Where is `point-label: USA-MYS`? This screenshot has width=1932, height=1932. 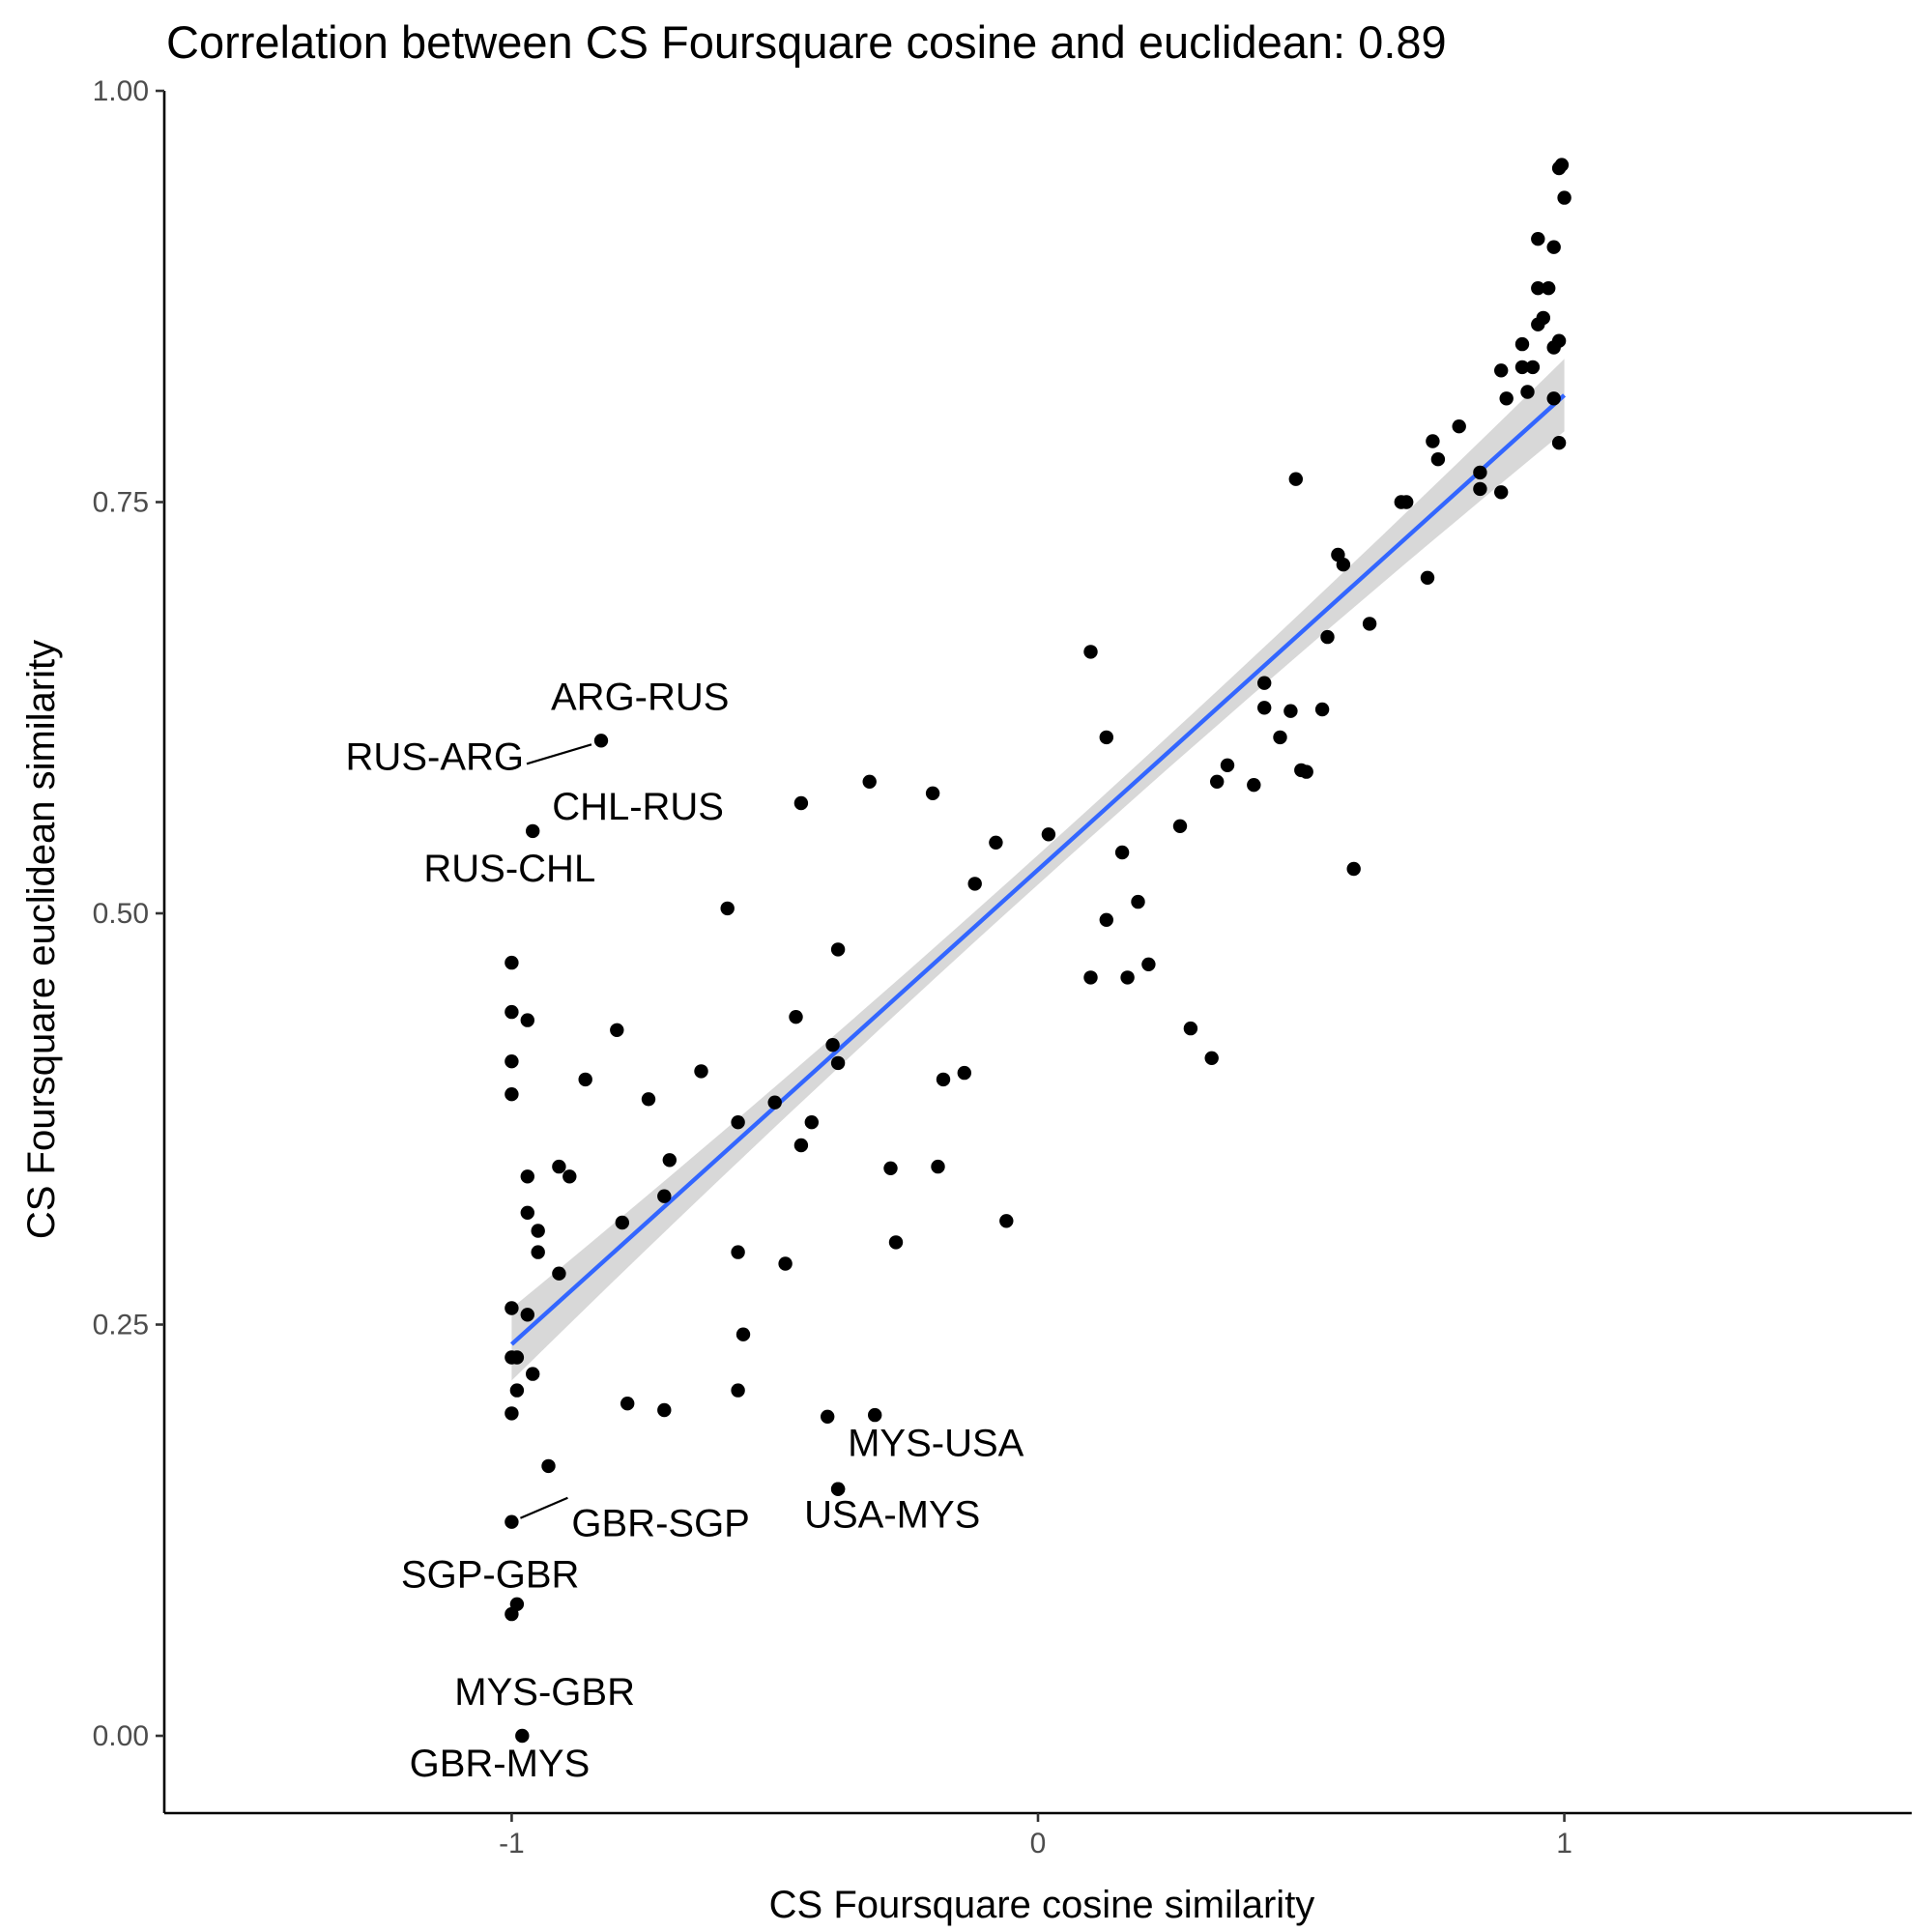
point-label: USA-MYS is located at coordinates (892, 1515).